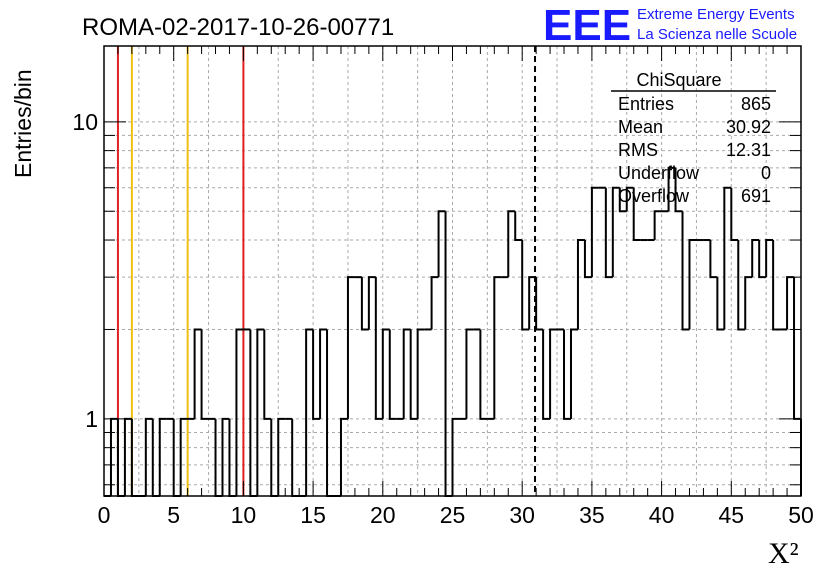 The height and width of the screenshot is (572, 836). What do you see at coordinates (104, 515) in the screenshot?
I see `x-tick-label: 0` at bounding box center [104, 515].